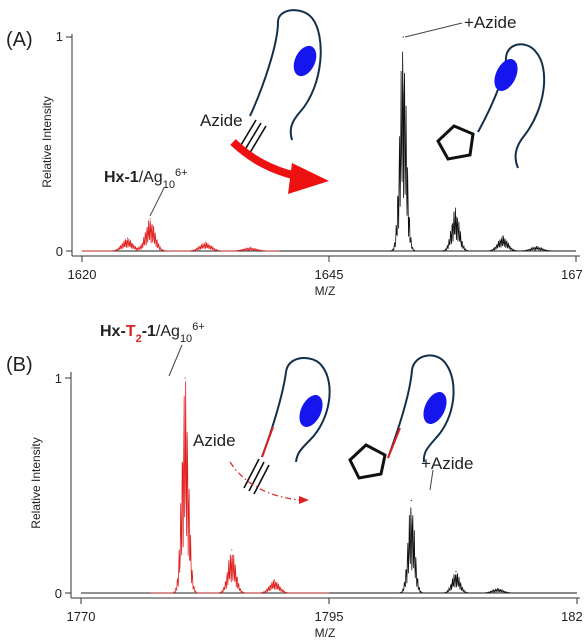 The width and height of the screenshot is (587, 643). Describe the element at coordinates (287, 426) in the screenshot. I see `molecule-probe-b` at that location.